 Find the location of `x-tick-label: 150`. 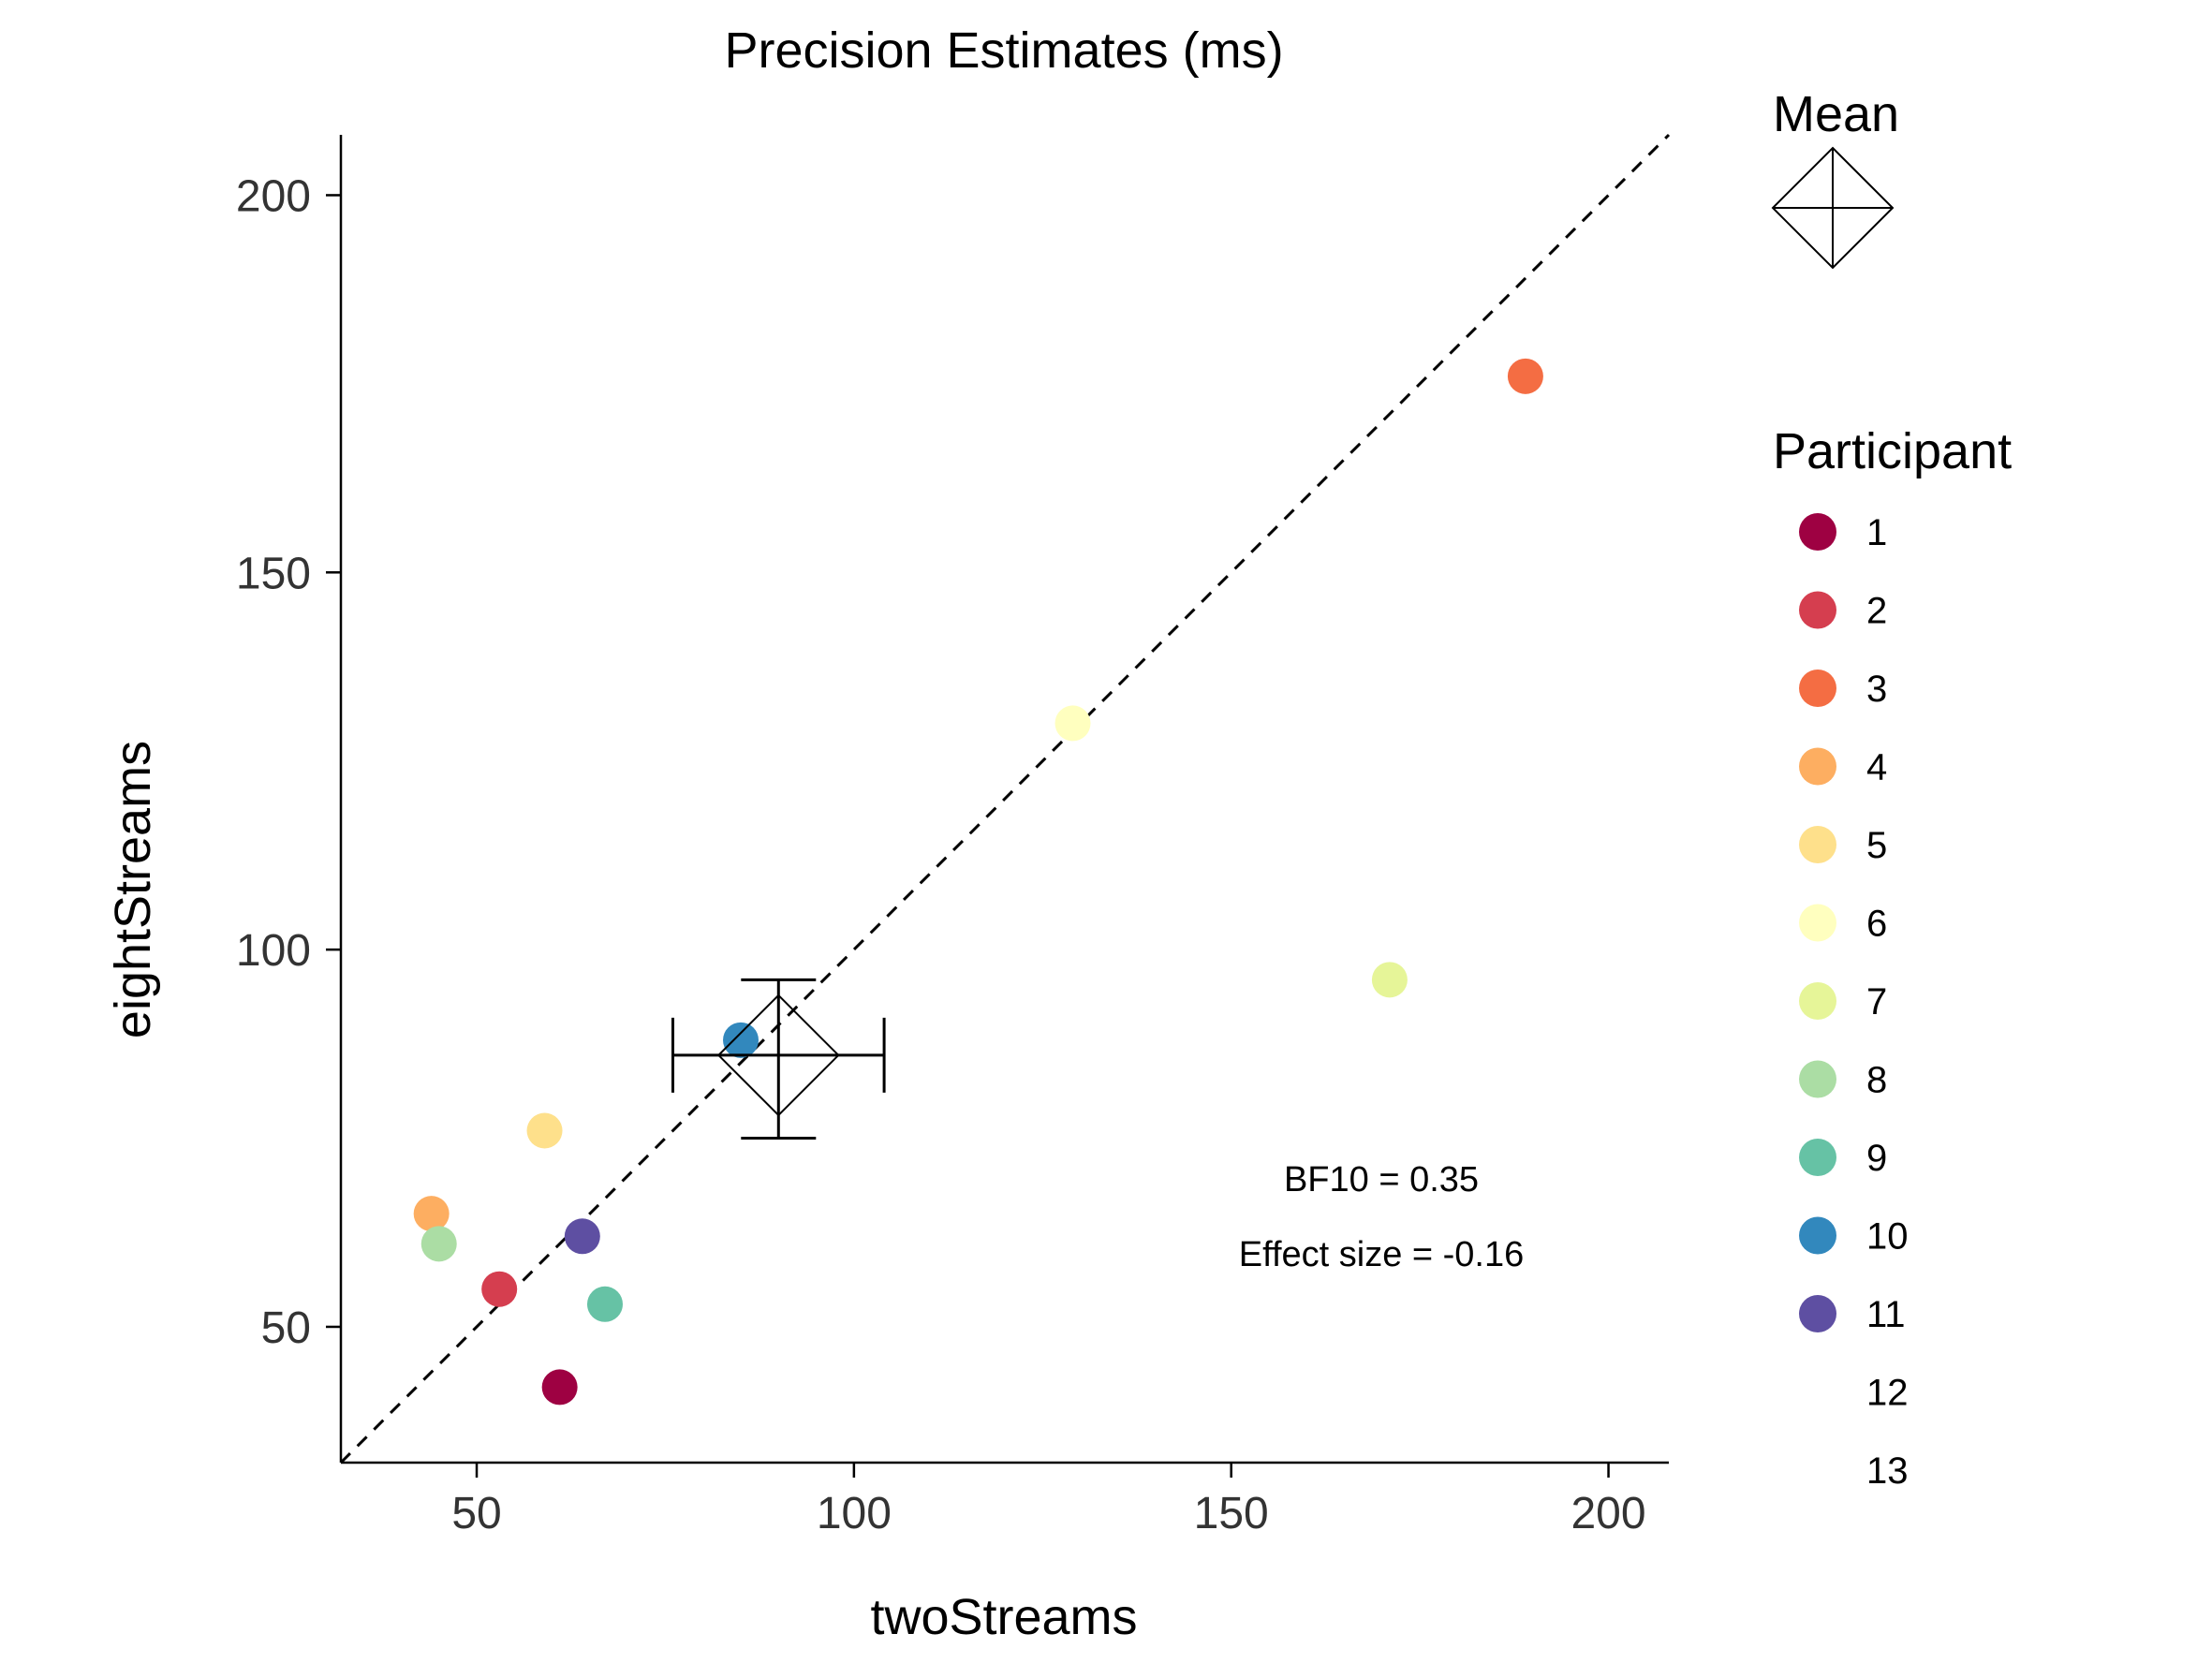

x-tick-label: 150 is located at coordinates (1232, 1513).